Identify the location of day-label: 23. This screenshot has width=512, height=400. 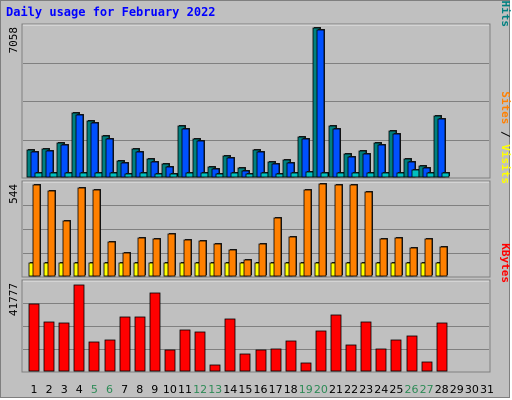
(366, 389).